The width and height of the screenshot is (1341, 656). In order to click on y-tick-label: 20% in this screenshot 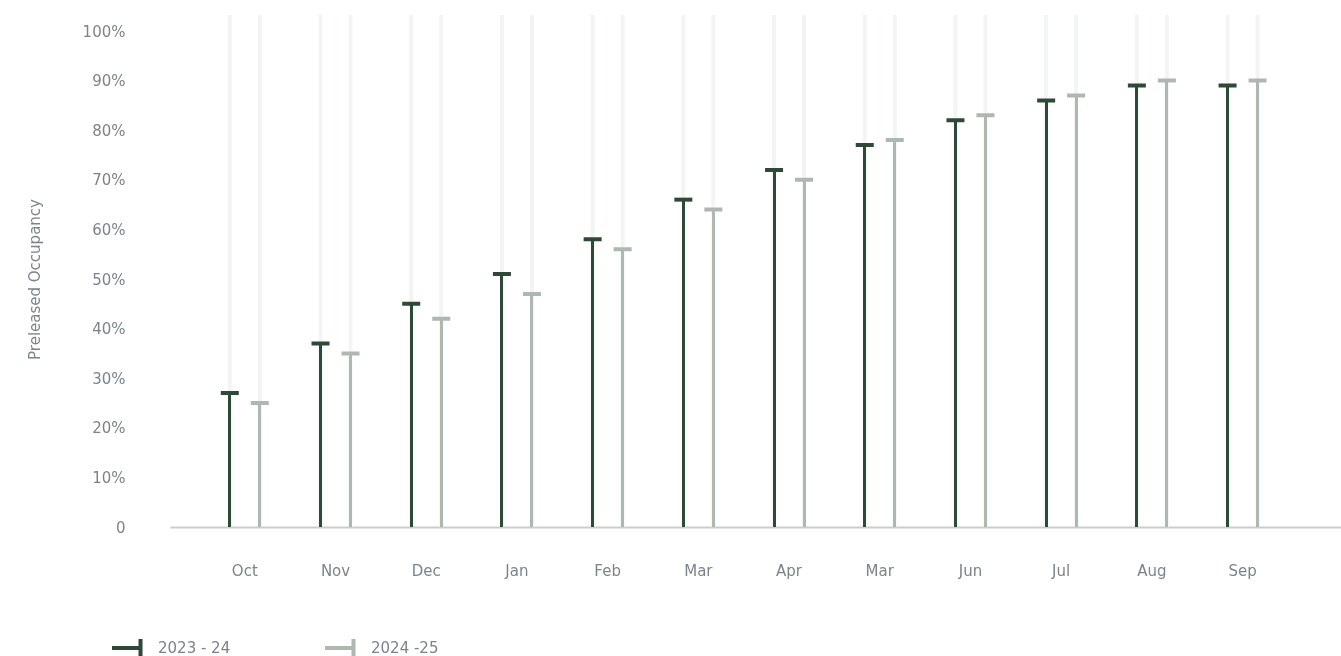, I will do `click(109, 428)`.